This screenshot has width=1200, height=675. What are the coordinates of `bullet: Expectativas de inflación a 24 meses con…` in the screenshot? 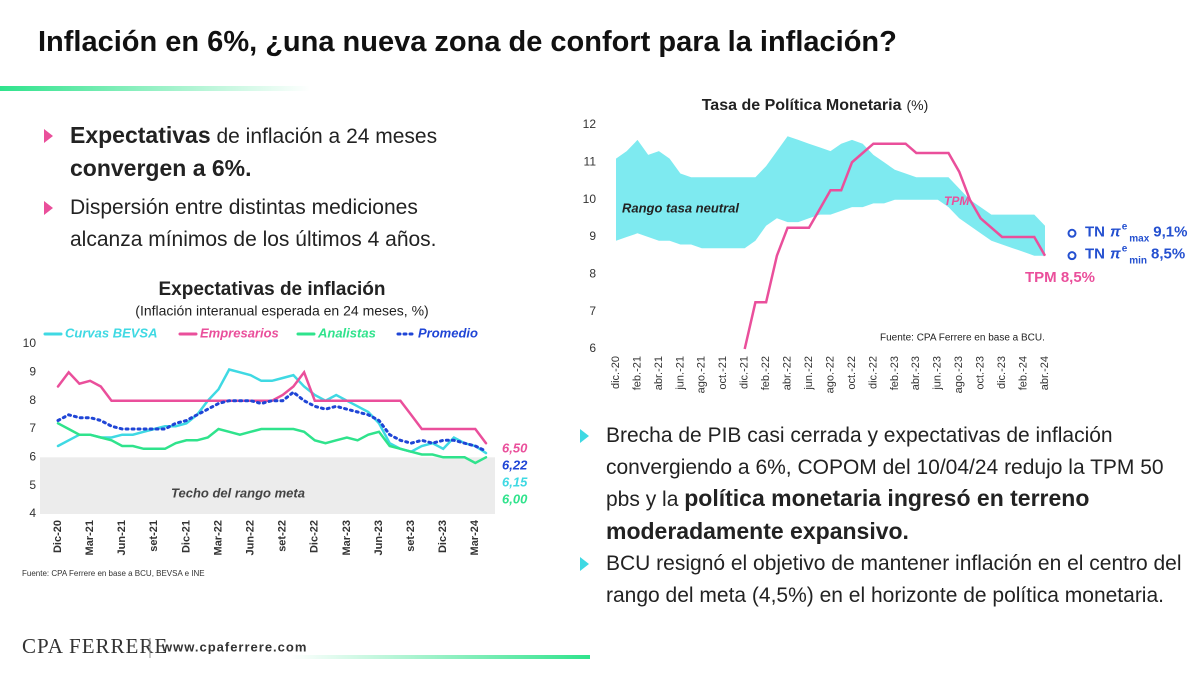 It's located at (262, 152).